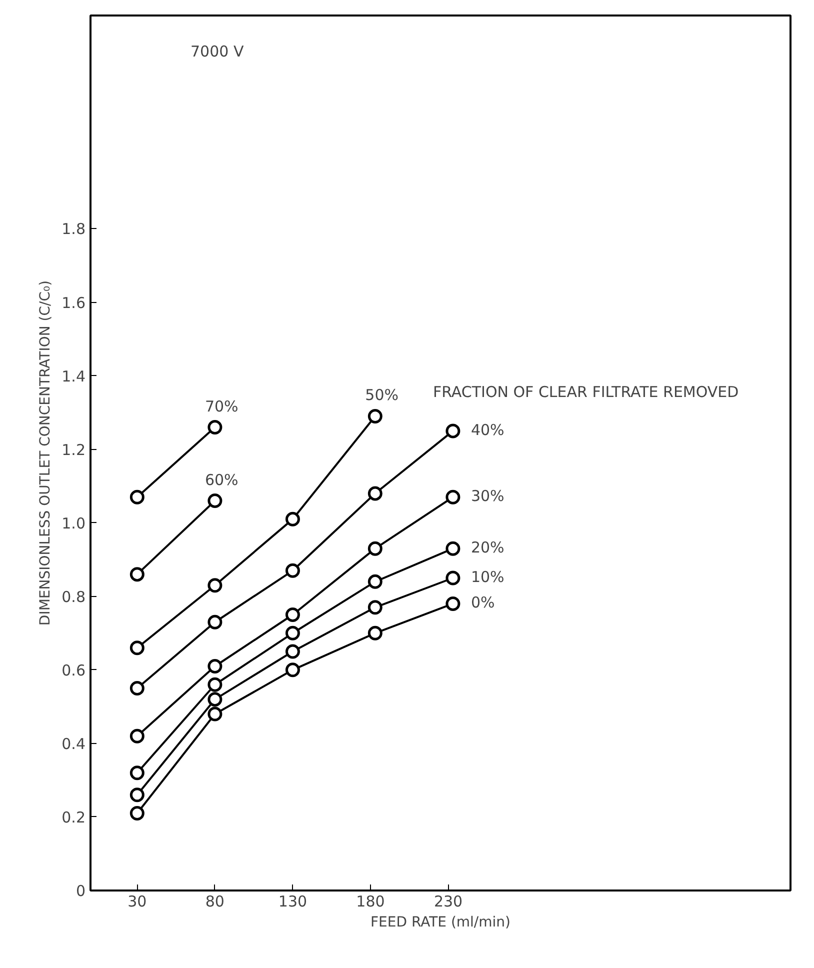  What do you see at coordinates (74, 303) in the screenshot?
I see `y-tick-label: 1.6` at bounding box center [74, 303].